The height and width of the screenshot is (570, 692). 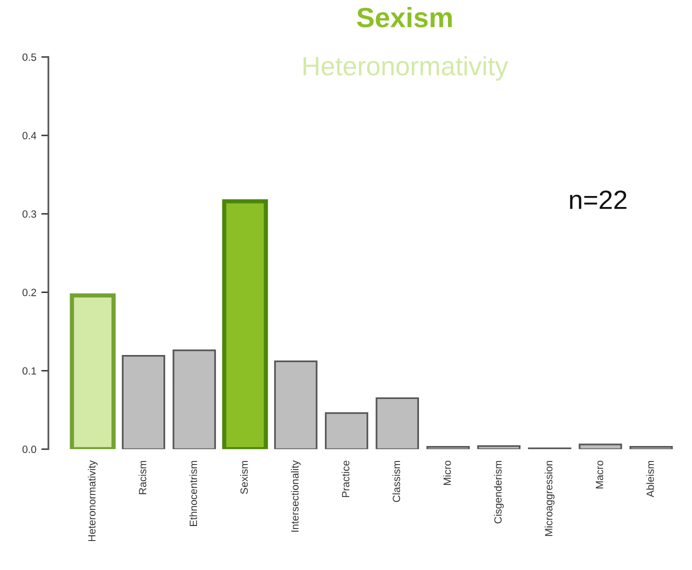 I want to click on annotation: n=22, so click(x=598, y=199).